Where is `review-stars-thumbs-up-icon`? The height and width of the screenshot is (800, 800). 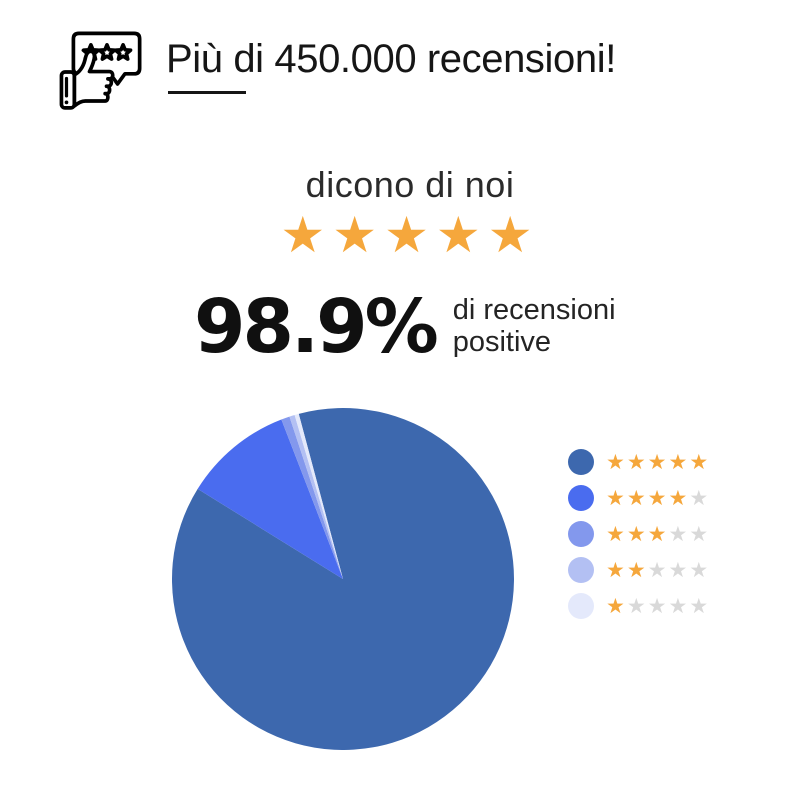
review-stars-thumbs-up-icon is located at coordinates (101, 72).